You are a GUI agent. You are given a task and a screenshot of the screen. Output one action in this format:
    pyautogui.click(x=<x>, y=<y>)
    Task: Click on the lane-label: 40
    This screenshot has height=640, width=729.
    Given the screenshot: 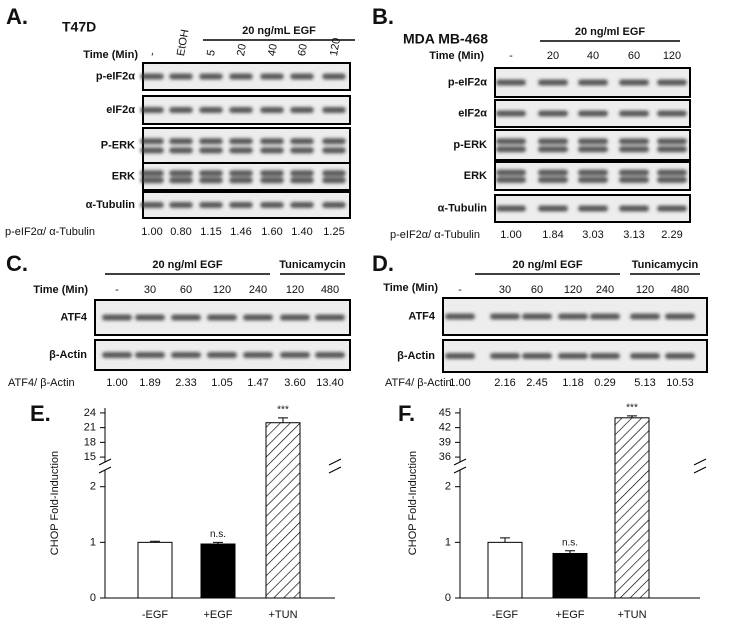 What is the action you would take?
    pyautogui.click(x=593, y=56)
    